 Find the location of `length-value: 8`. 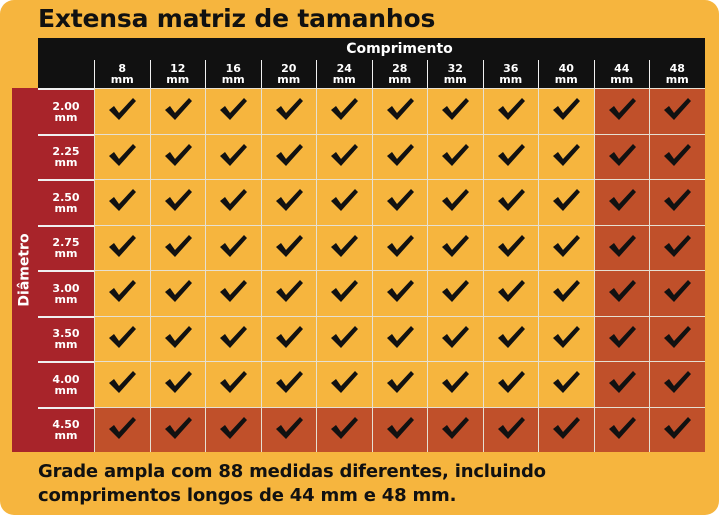

length-value: 8 is located at coordinates (122, 68).